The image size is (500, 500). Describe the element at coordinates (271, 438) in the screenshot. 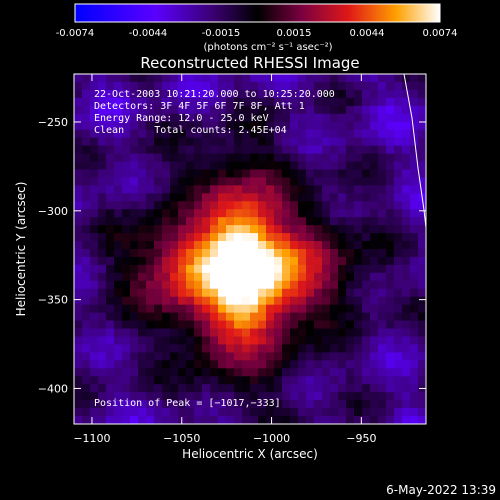

I see `x-tick-label: −1000` at that location.